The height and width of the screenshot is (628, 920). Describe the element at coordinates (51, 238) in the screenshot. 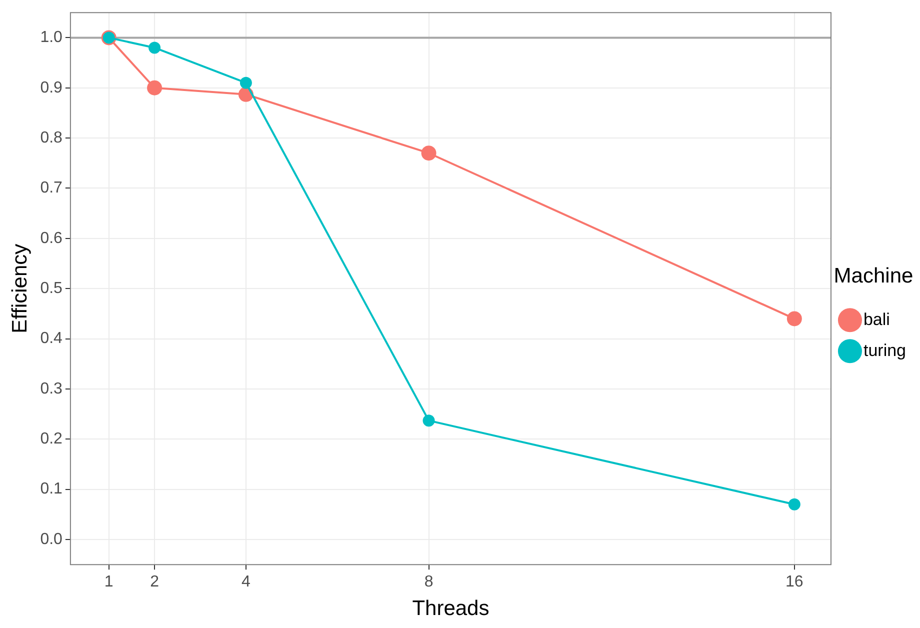

I see `y-tick-label: 0.6` at that location.